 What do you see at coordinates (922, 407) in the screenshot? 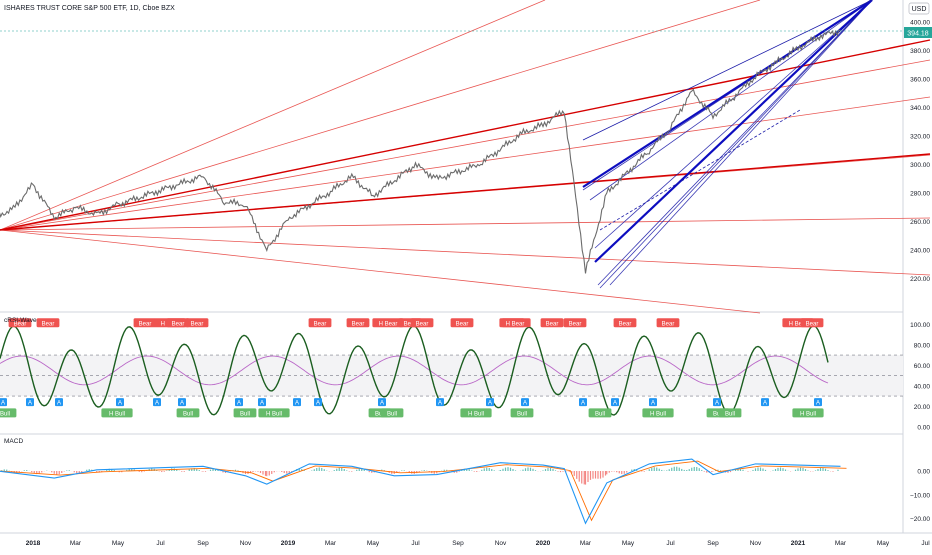
I see `oscillator-tick-label: 20.00` at bounding box center [922, 407].